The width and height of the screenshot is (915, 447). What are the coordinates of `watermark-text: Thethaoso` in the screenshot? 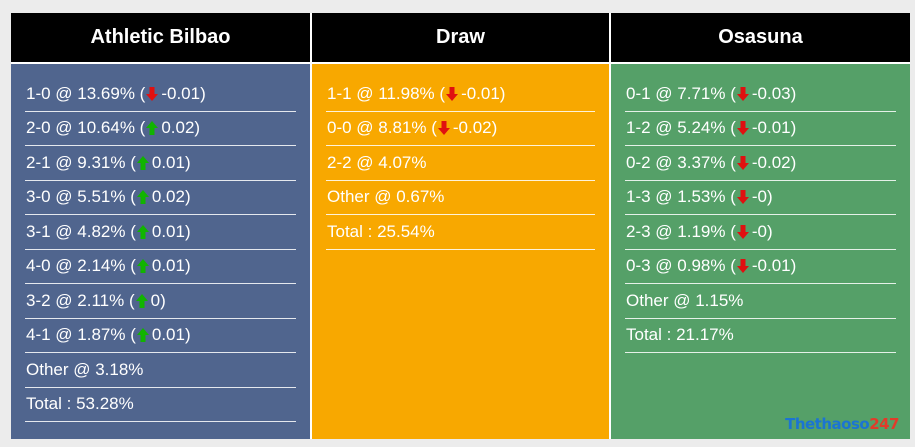 It's located at (827, 424).